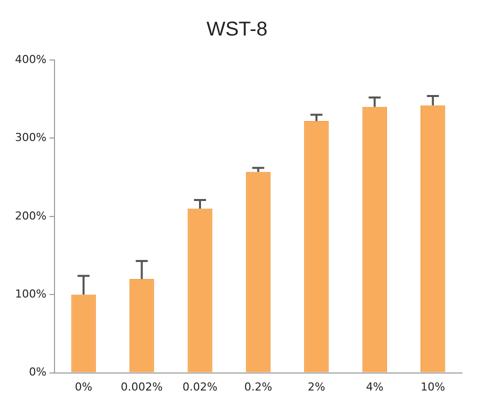 This screenshot has width=482, height=409. I want to click on y-tick-label: 400%, so click(30, 59).